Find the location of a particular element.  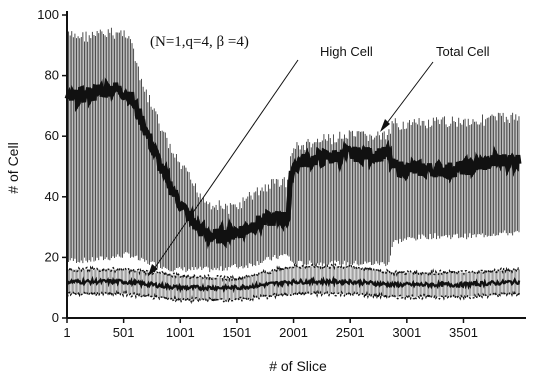

x-tick-label: 1001 is located at coordinates (180, 332).